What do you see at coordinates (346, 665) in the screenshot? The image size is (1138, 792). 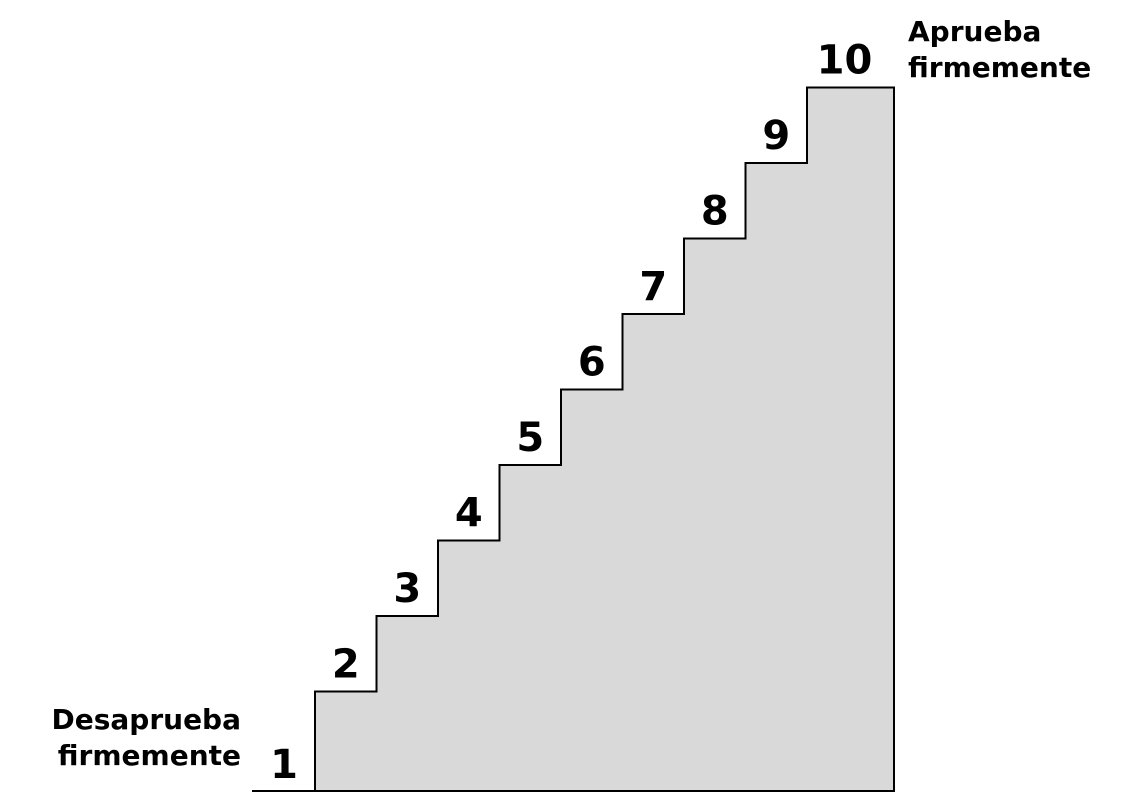 I see `step-number-2: 2` at bounding box center [346, 665].